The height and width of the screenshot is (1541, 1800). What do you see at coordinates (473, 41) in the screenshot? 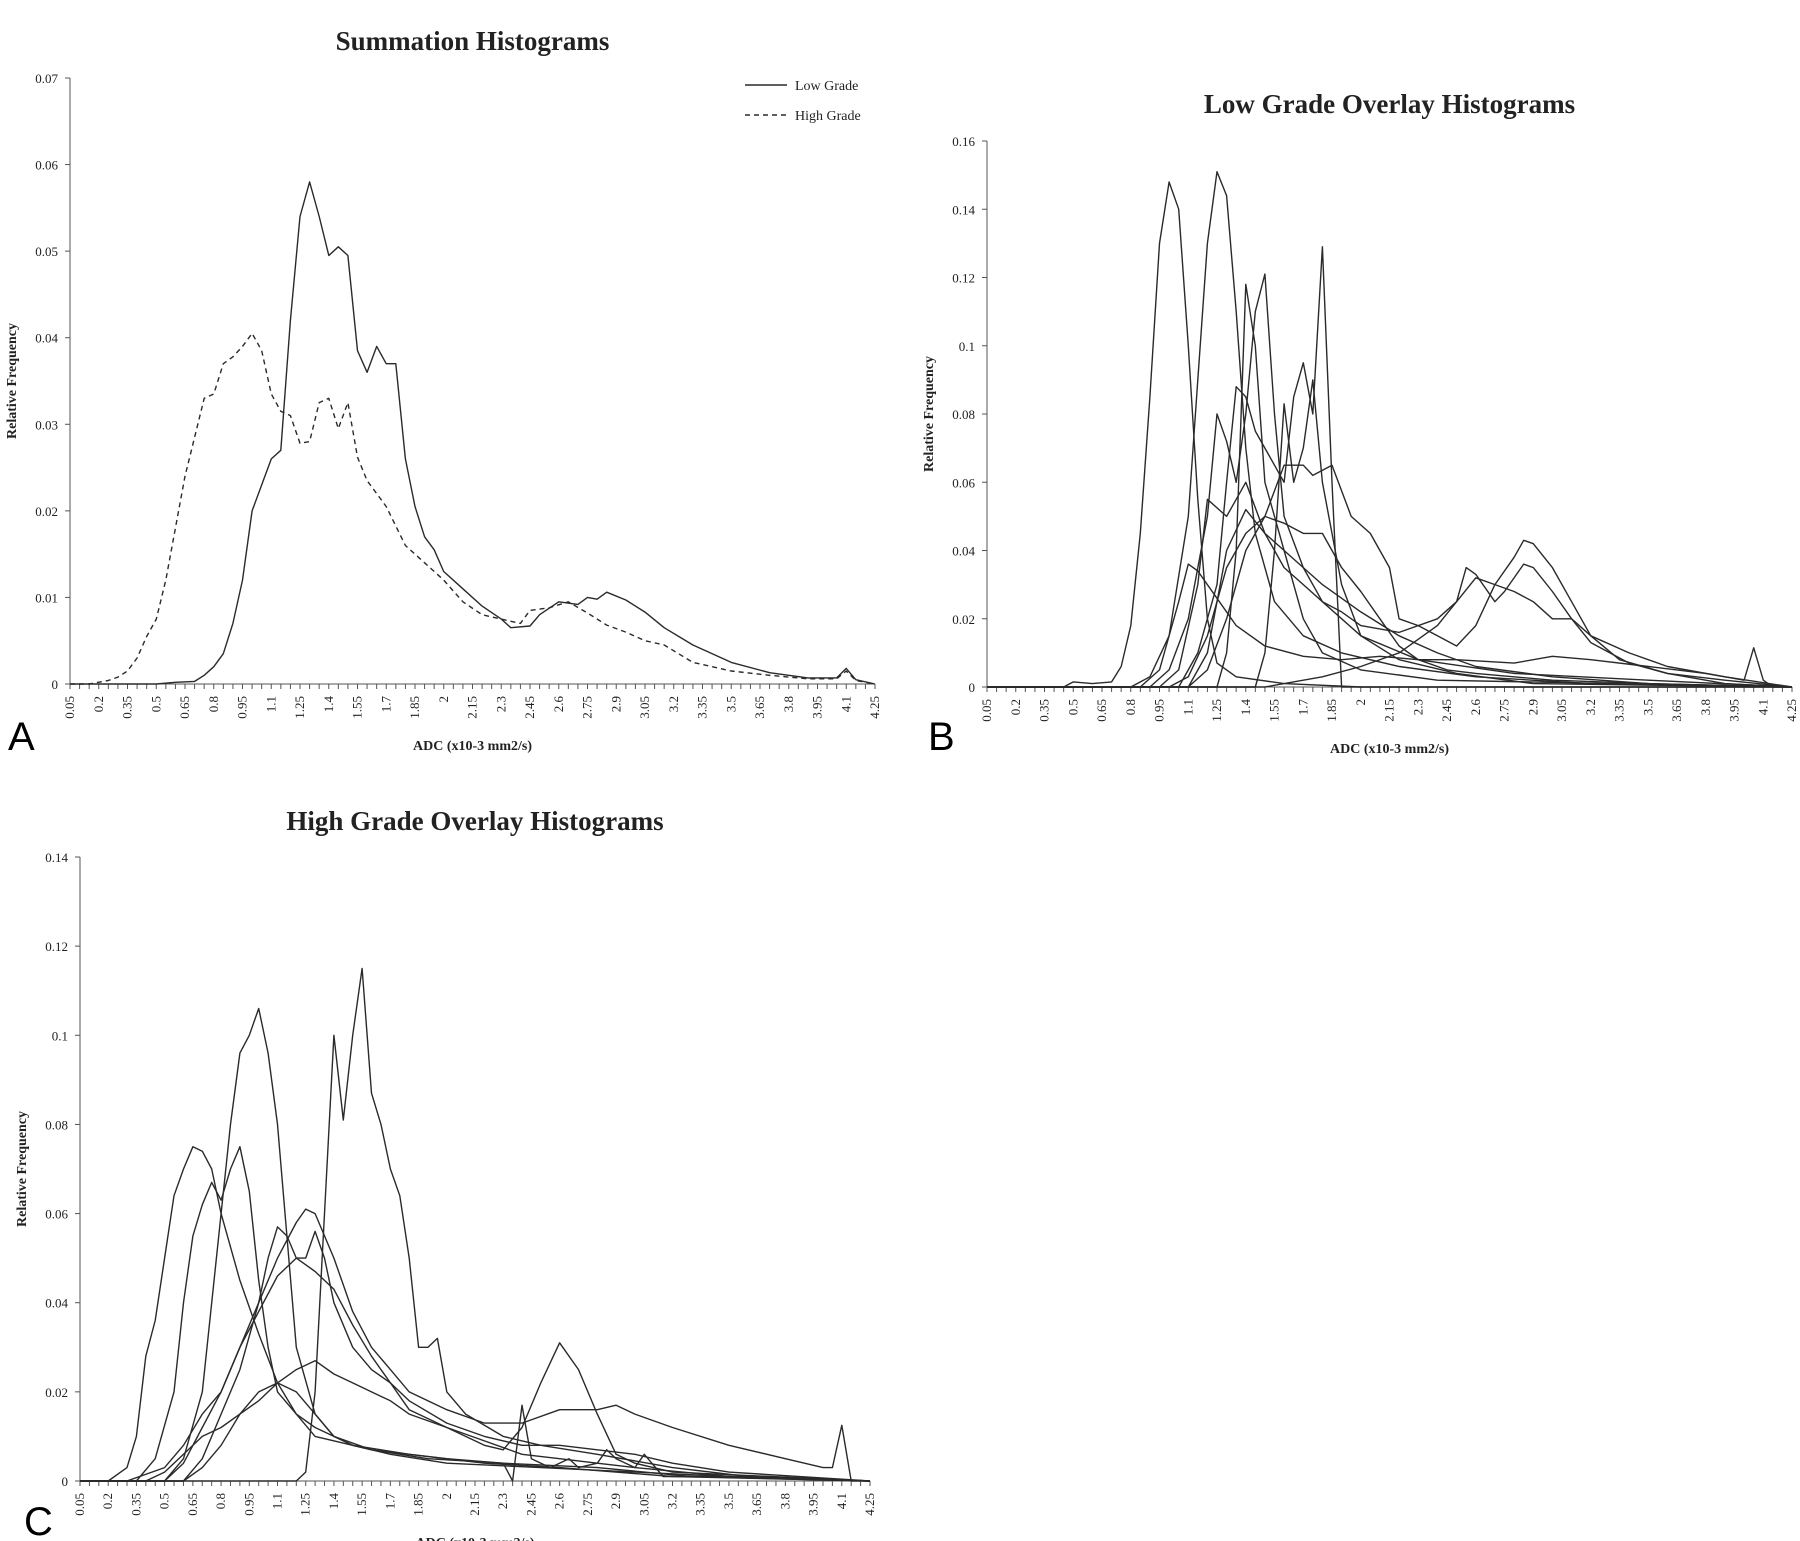
I see `chart-title: Summation Histograms` at bounding box center [473, 41].